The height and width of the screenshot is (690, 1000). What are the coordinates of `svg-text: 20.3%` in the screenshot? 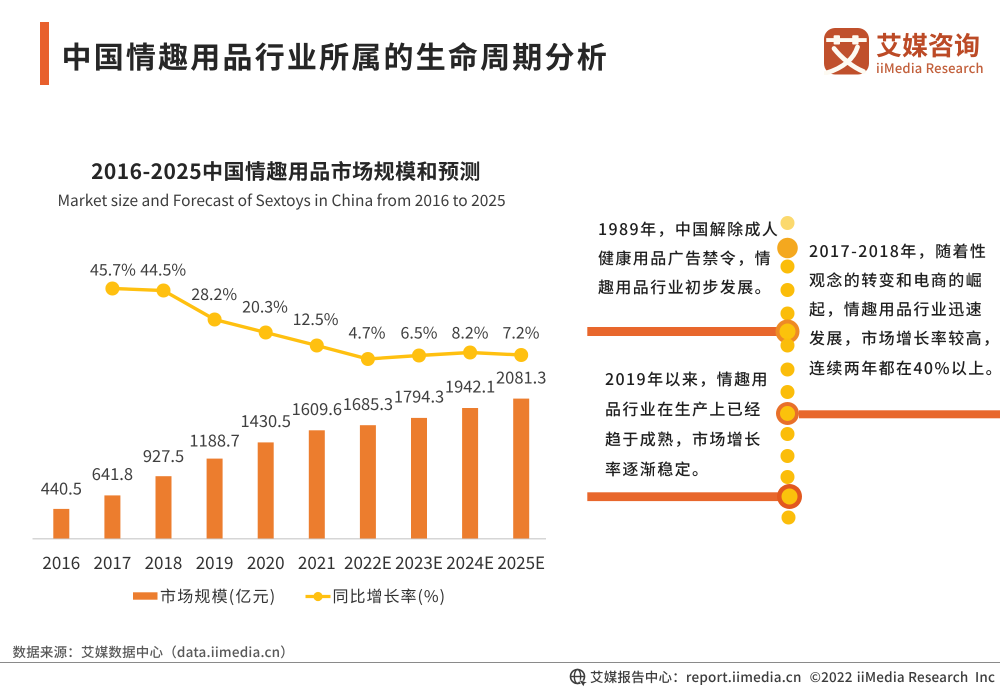 It's located at (265, 305).